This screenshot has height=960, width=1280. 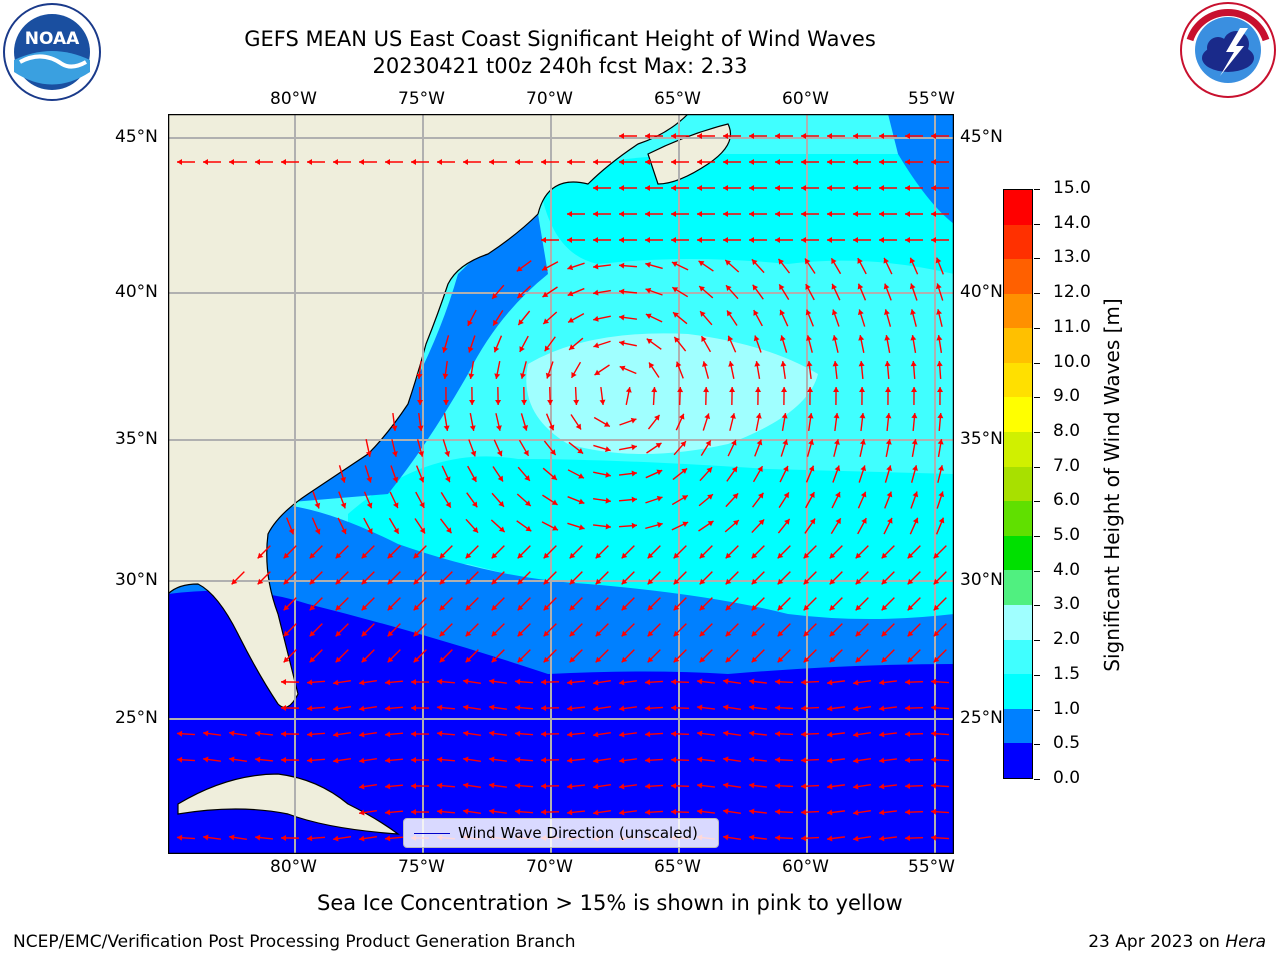 I want to click on lon-label-top: 70°W, so click(x=549, y=99).